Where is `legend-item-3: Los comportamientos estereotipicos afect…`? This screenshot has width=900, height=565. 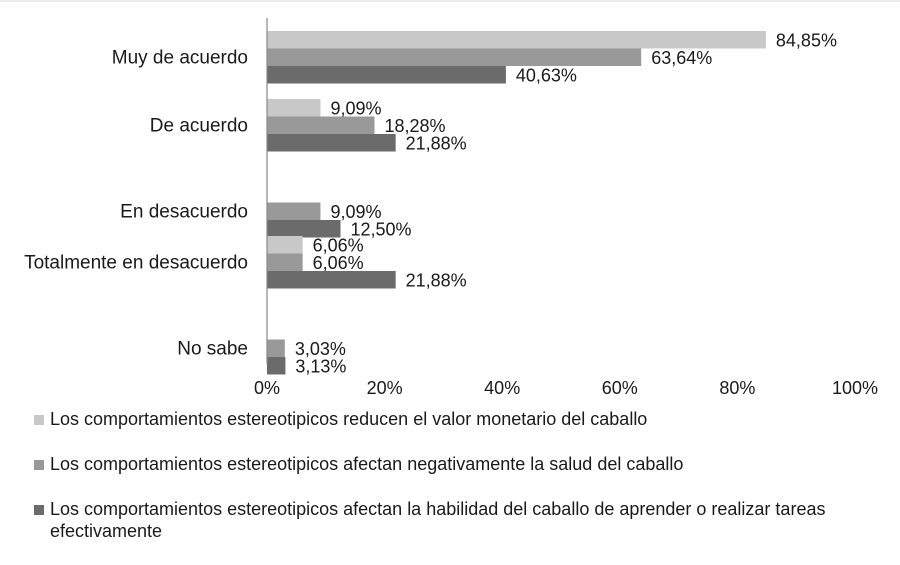
legend-item-3: Los comportamientos estereotipicos afect… is located at coordinates (459, 520).